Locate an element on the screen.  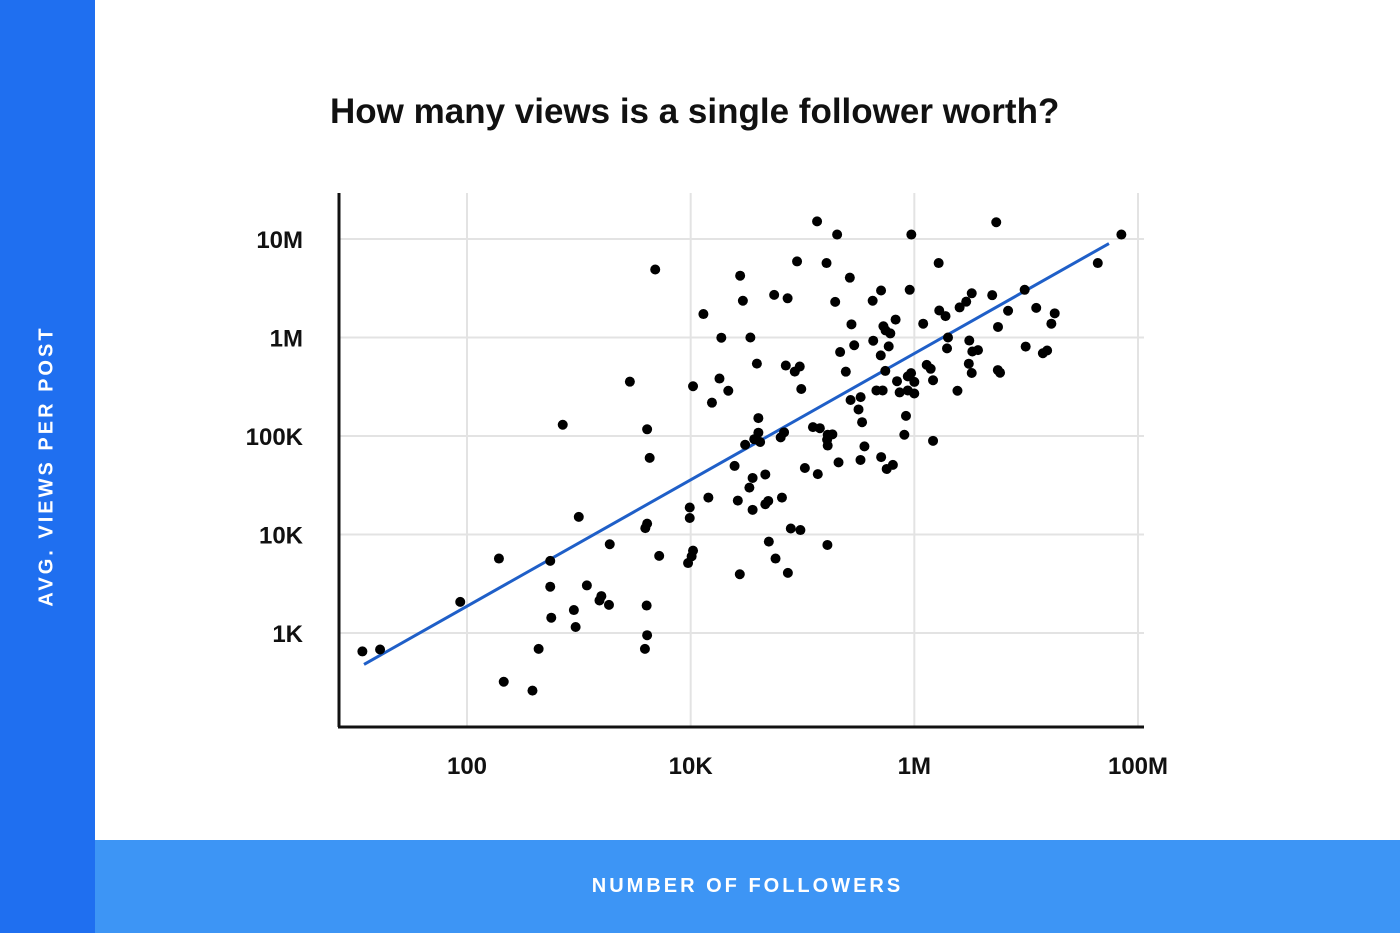
x-tick-label: 100 is located at coordinates (467, 766).